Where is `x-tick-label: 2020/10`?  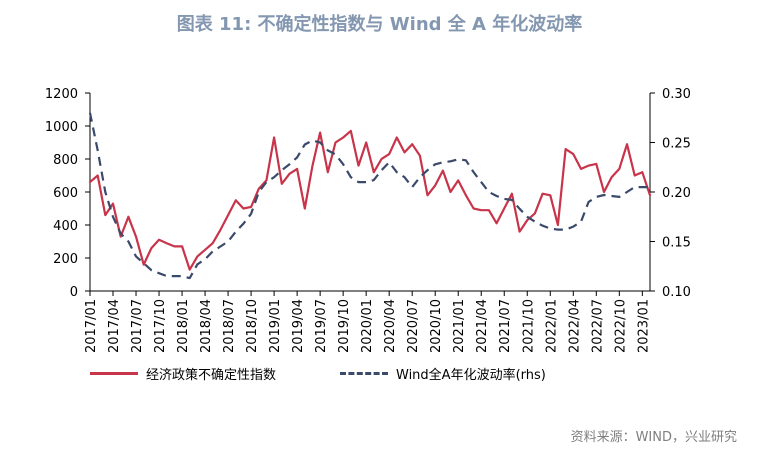
x-tick-label: 2020/10 is located at coordinates (436, 326).